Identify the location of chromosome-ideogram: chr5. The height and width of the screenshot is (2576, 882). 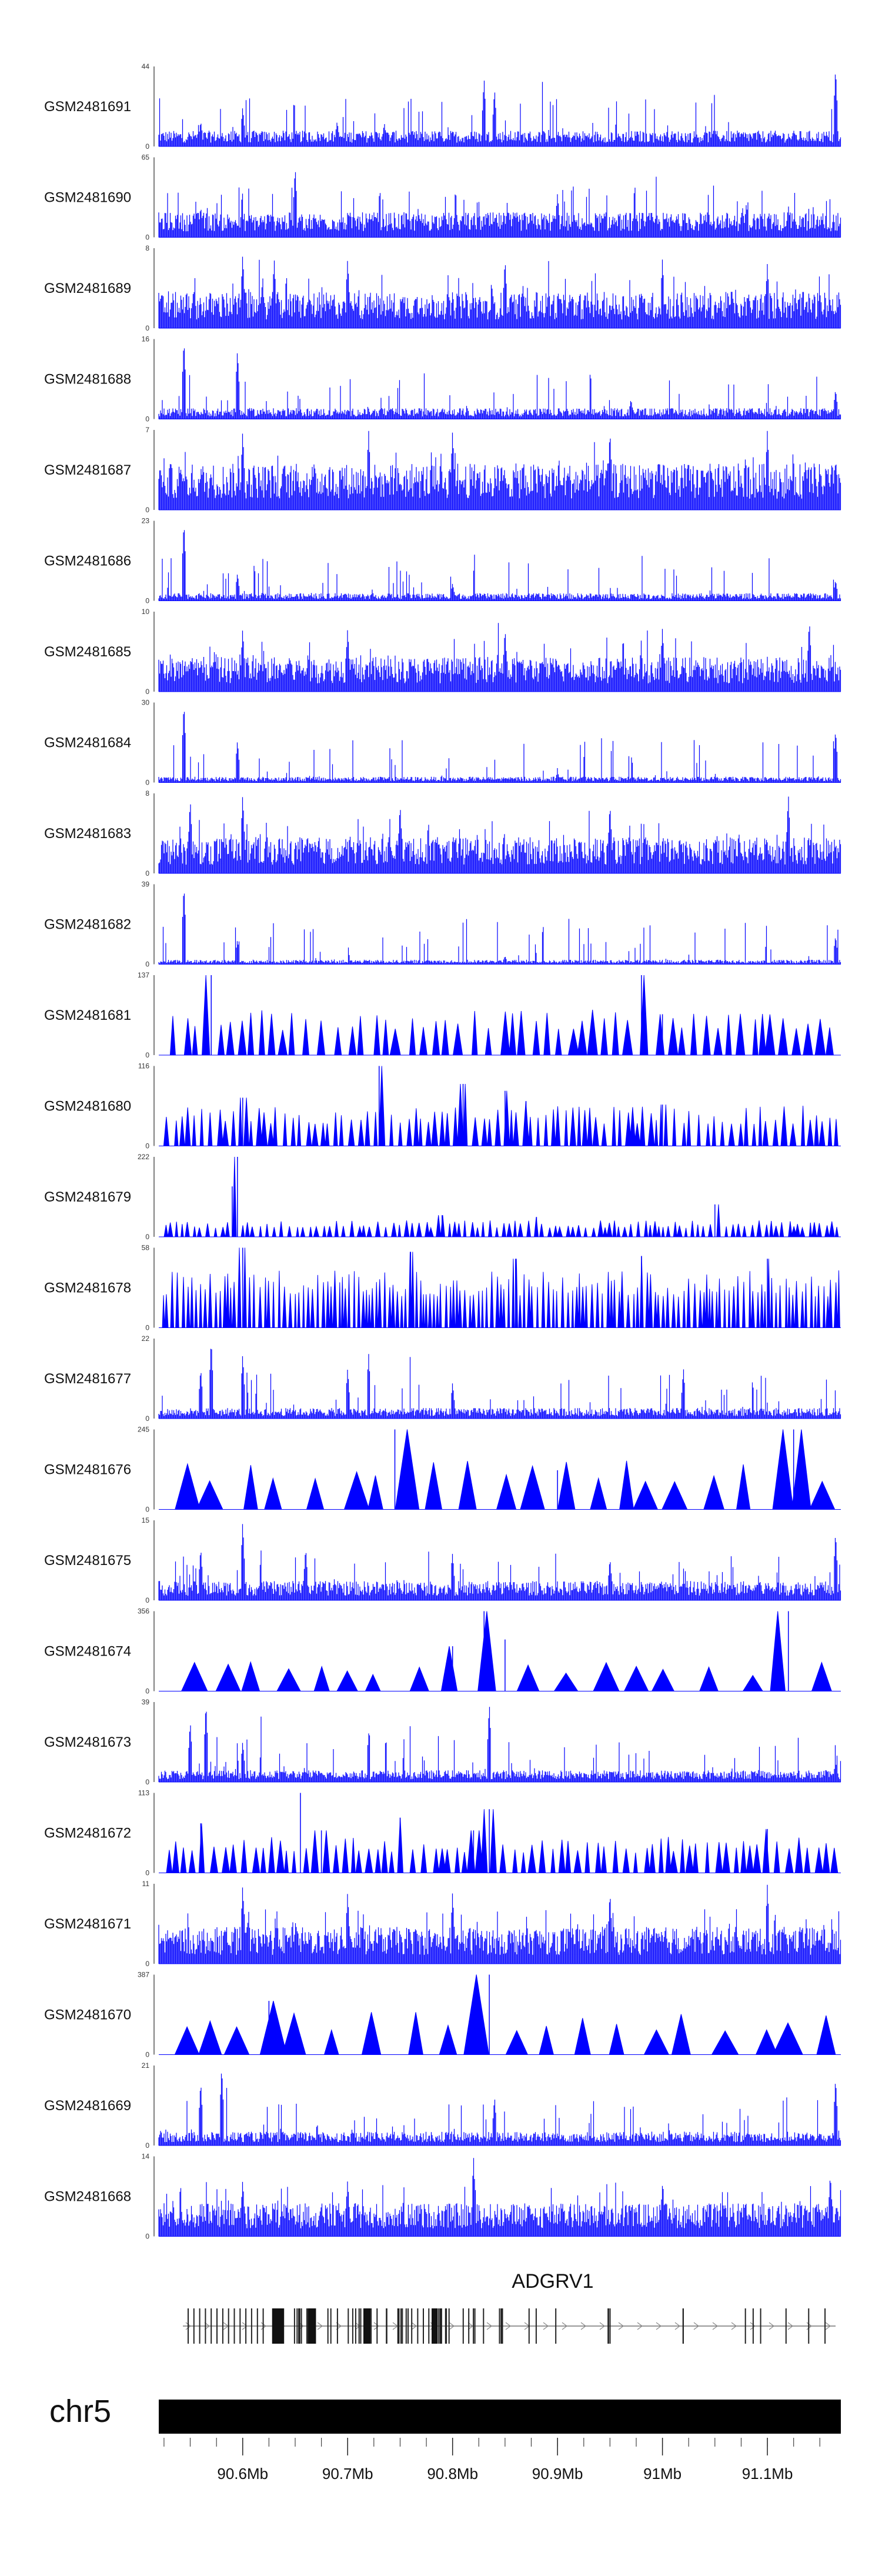
(445, 2414).